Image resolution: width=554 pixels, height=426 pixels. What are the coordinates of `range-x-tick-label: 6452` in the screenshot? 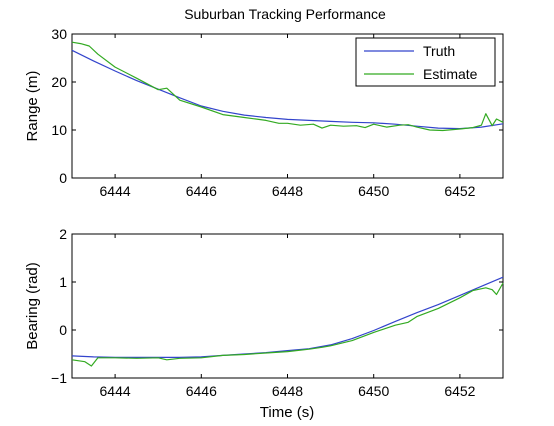 It's located at (459, 191).